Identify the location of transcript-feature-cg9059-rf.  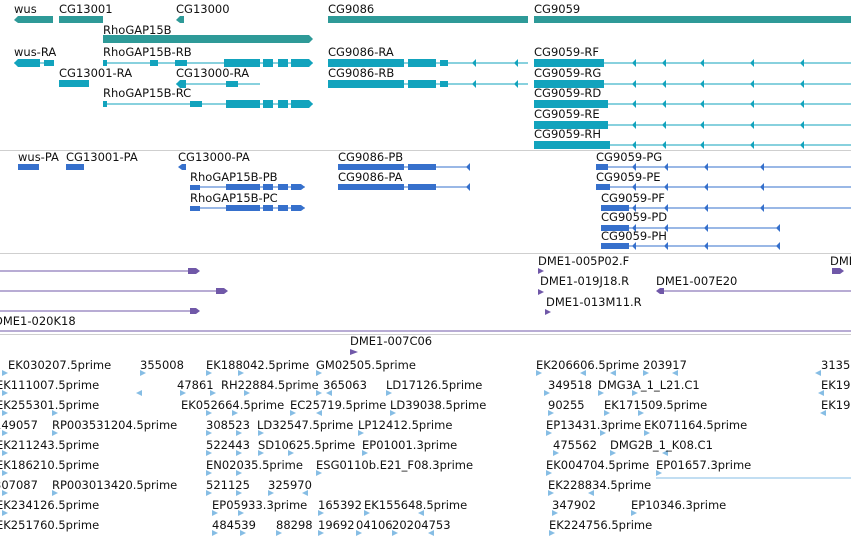
(692, 63).